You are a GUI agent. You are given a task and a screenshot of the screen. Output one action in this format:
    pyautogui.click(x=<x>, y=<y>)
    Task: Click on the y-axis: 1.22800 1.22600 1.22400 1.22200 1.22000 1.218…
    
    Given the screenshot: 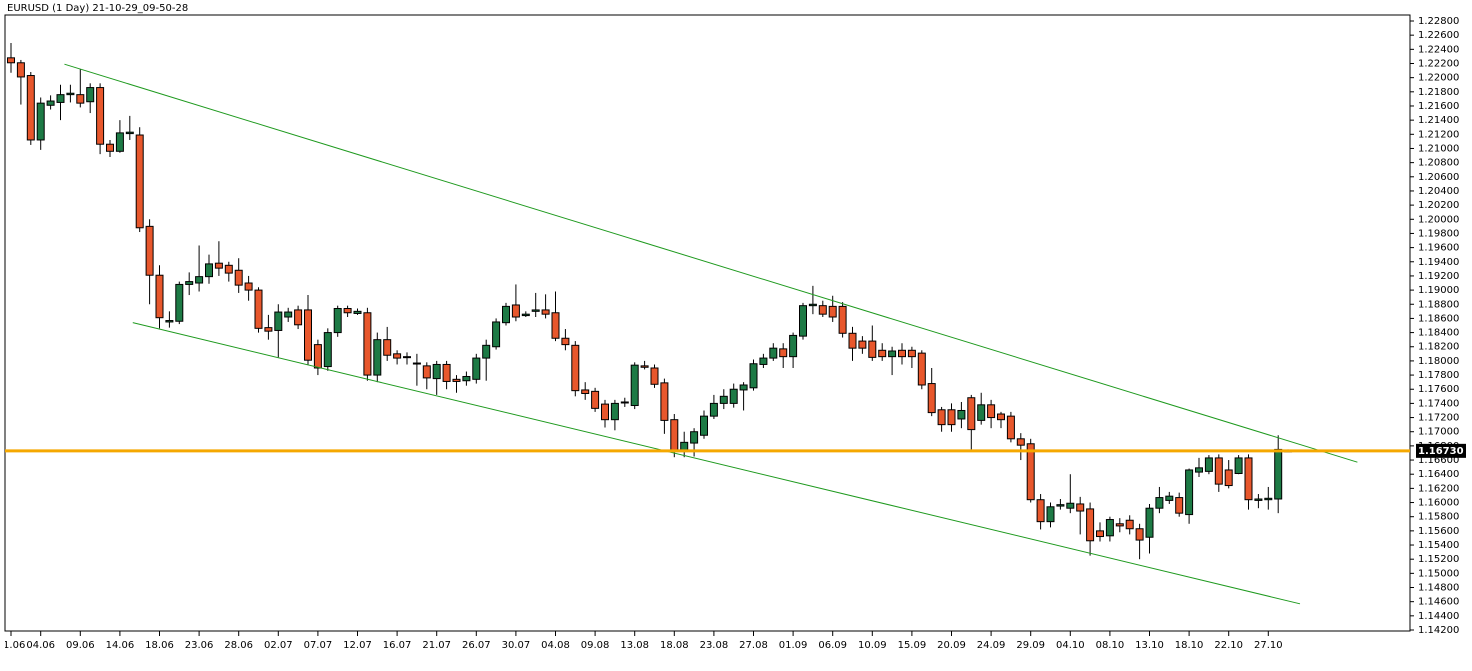 What is the action you would take?
    pyautogui.click(x=1438, y=326)
    